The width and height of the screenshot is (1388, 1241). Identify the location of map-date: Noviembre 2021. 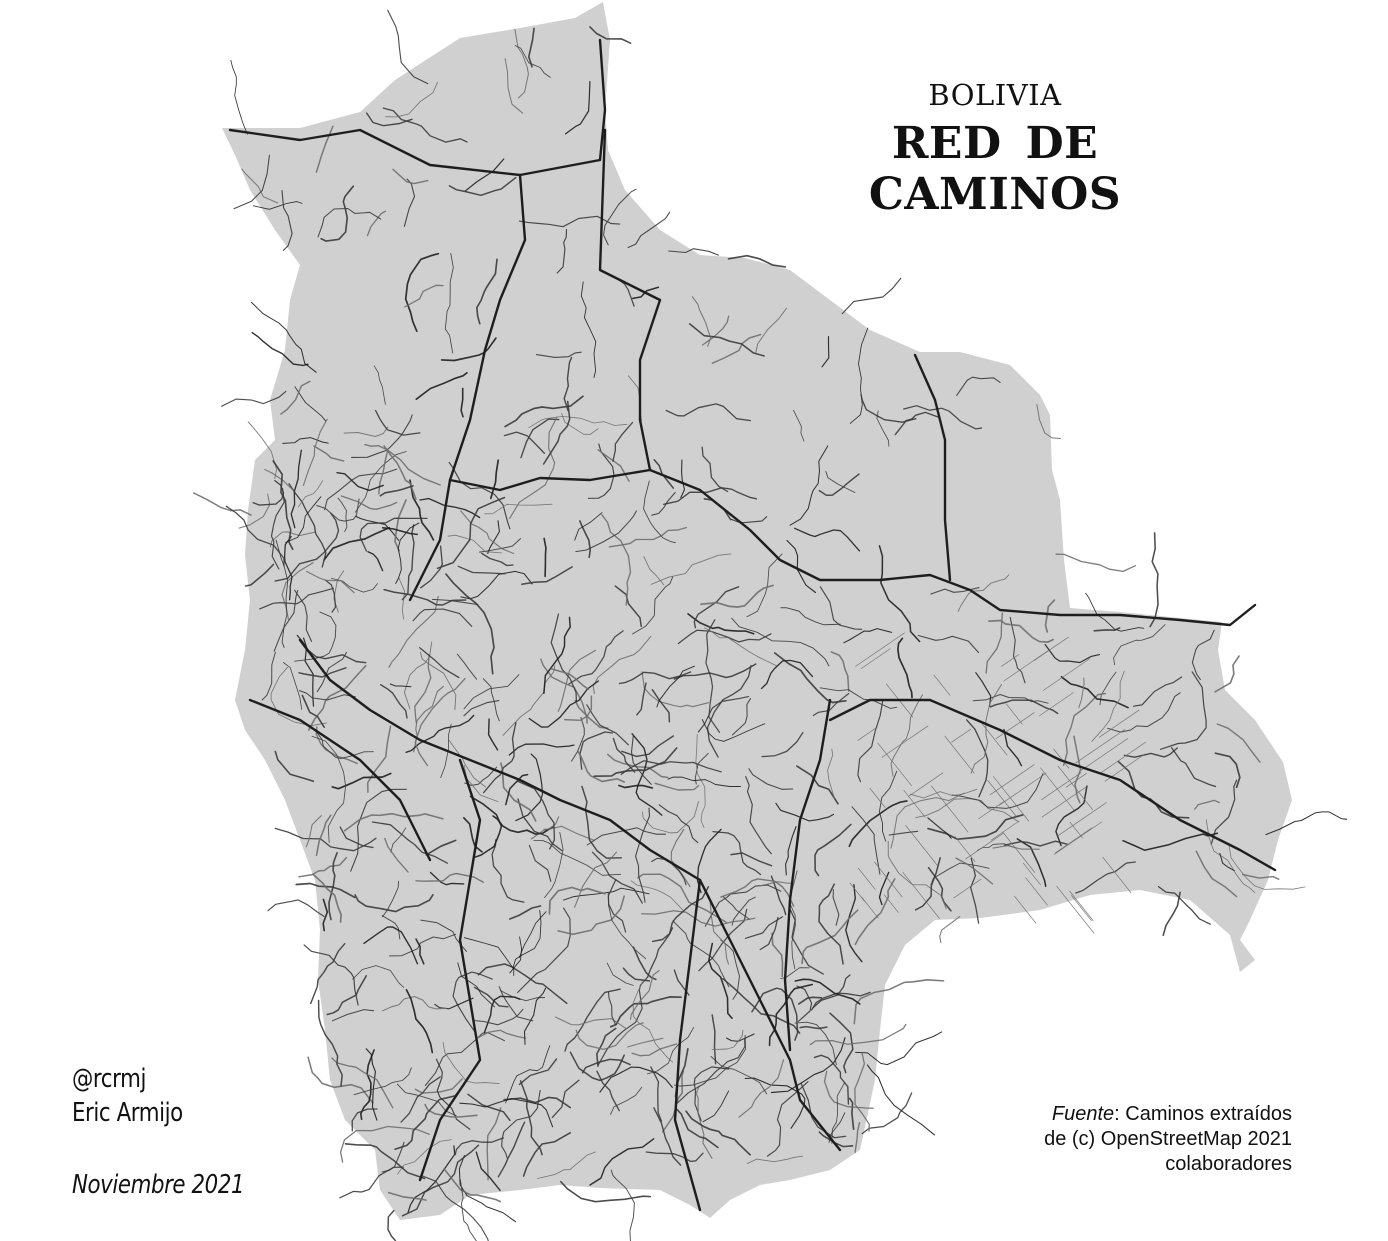
(158, 1185).